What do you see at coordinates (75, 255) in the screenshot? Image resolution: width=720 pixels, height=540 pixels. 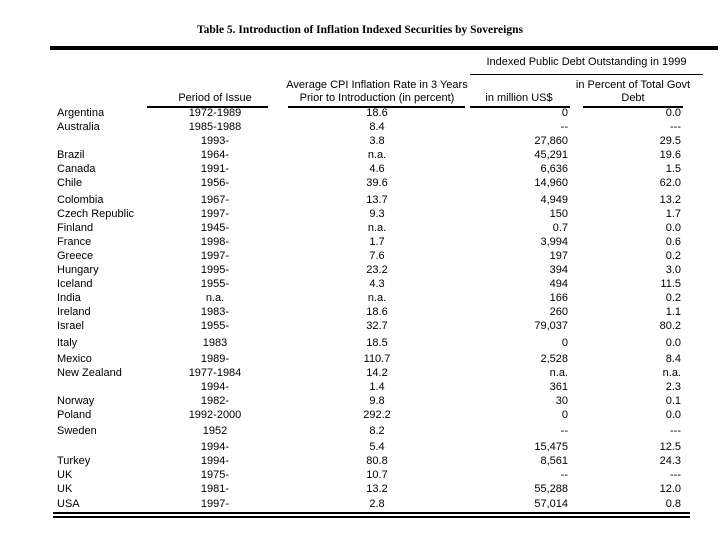 I see `country-cell: Greece` at bounding box center [75, 255].